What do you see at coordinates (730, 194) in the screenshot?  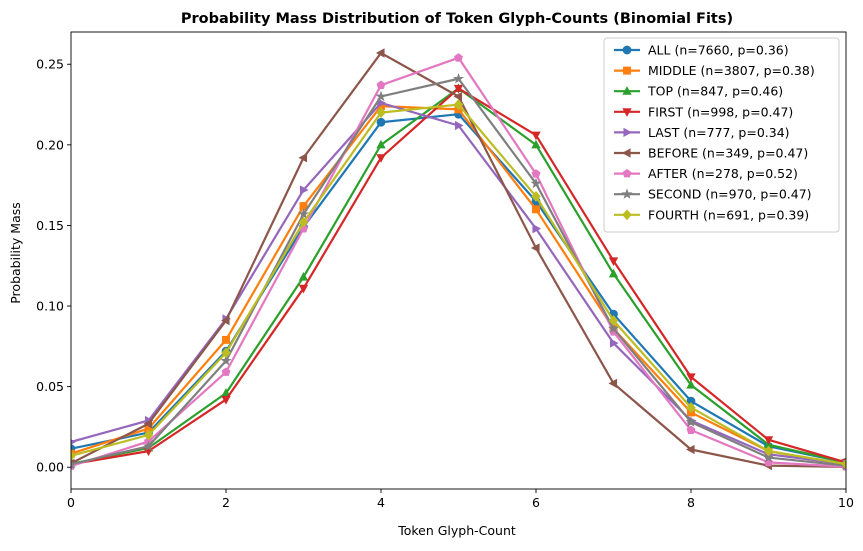 I see `legend-label-7: SECOND (n=970, p=0.47)` at bounding box center [730, 194].